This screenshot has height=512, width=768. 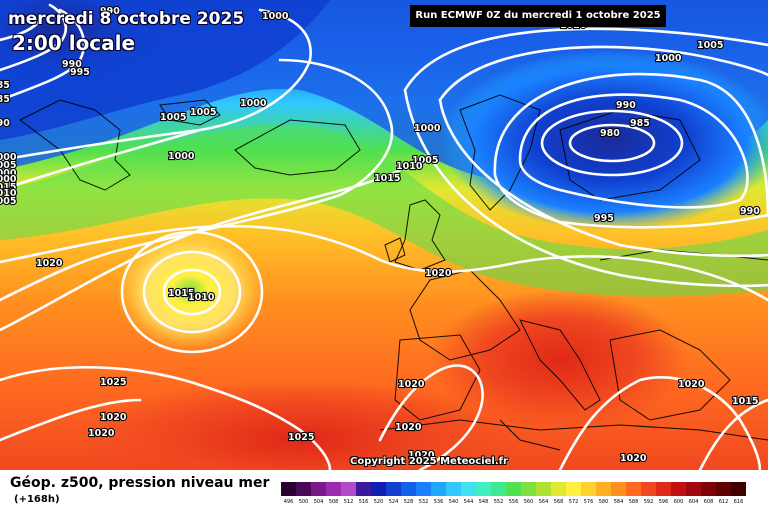 What do you see at coordinates (21, 30) in the screenshot?
I see `isobar-985-west` at bounding box center [21, 30].